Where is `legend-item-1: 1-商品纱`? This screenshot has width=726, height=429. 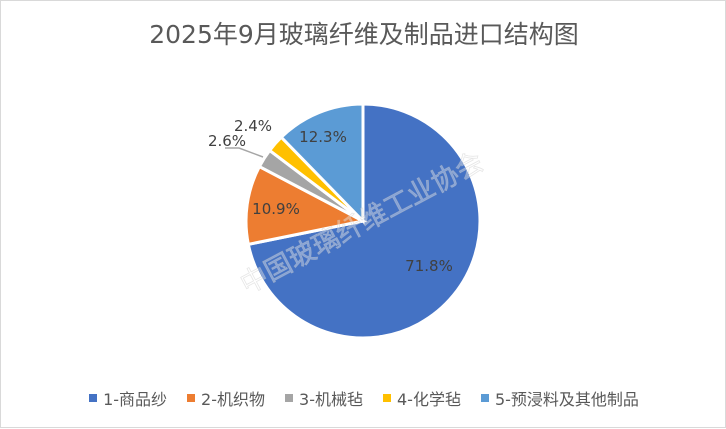 legend-item-1: 1-商品纱 is located at coordinates (128, 398).